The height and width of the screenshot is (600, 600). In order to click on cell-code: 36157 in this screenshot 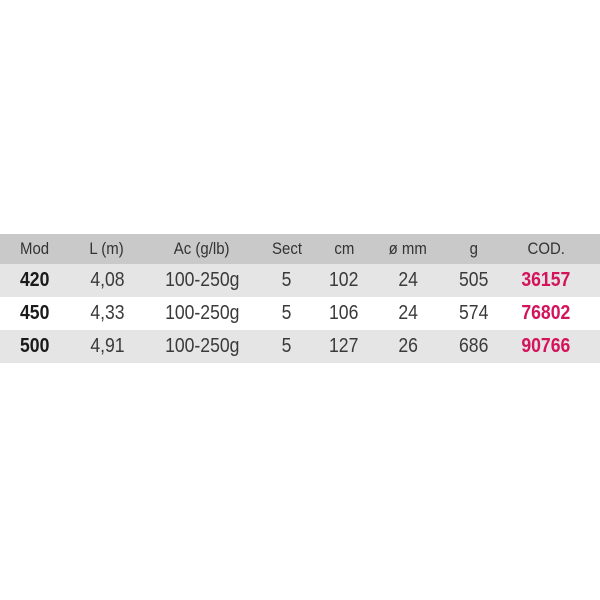, I will do `click(546, 280)`.